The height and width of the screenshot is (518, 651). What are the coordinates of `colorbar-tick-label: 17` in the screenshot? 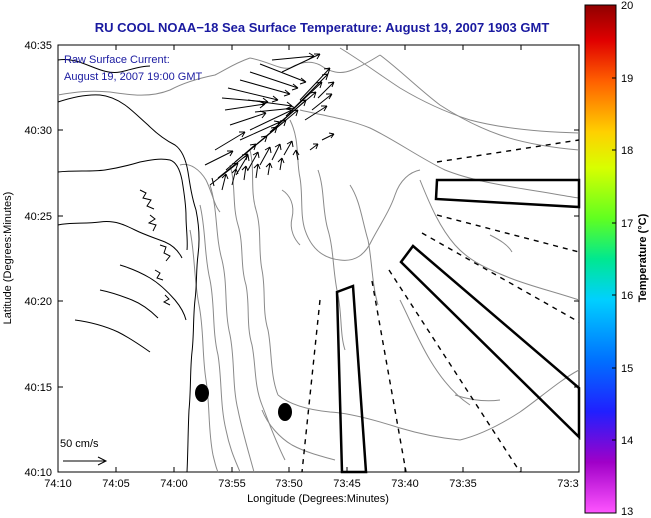 It's located at (627, 224).